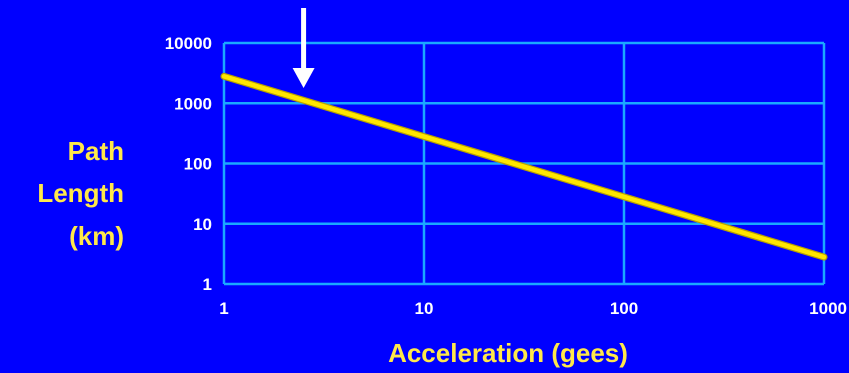 This screenshot has height=373, width=849. I want to click on y-tick-label-10000: 10000, so click(188, 43).